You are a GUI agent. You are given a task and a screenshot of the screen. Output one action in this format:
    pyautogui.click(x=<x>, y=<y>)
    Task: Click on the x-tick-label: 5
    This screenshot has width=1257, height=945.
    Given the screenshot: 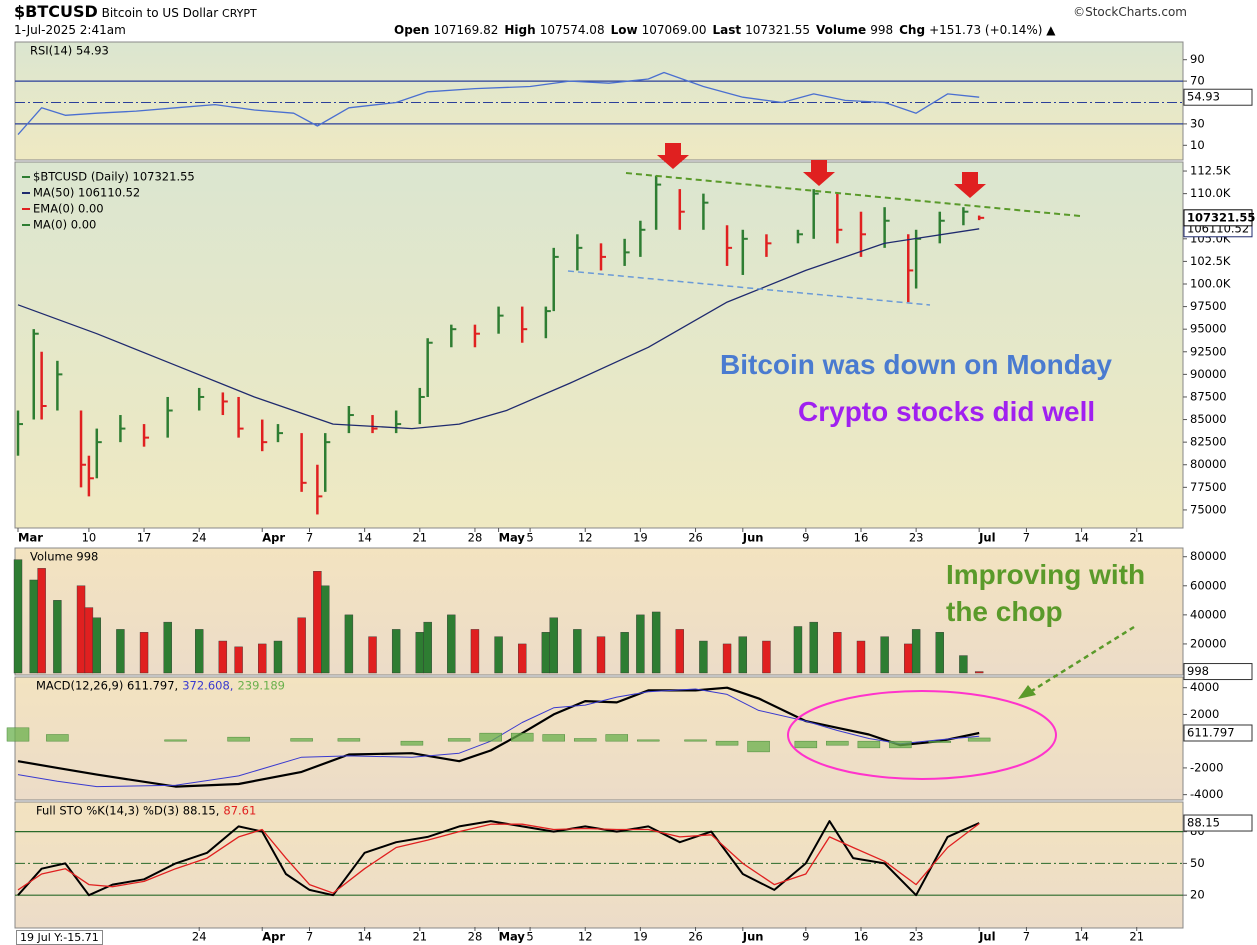 What is the action you would take?
    pyautogui.click(x=529, y=538)
    